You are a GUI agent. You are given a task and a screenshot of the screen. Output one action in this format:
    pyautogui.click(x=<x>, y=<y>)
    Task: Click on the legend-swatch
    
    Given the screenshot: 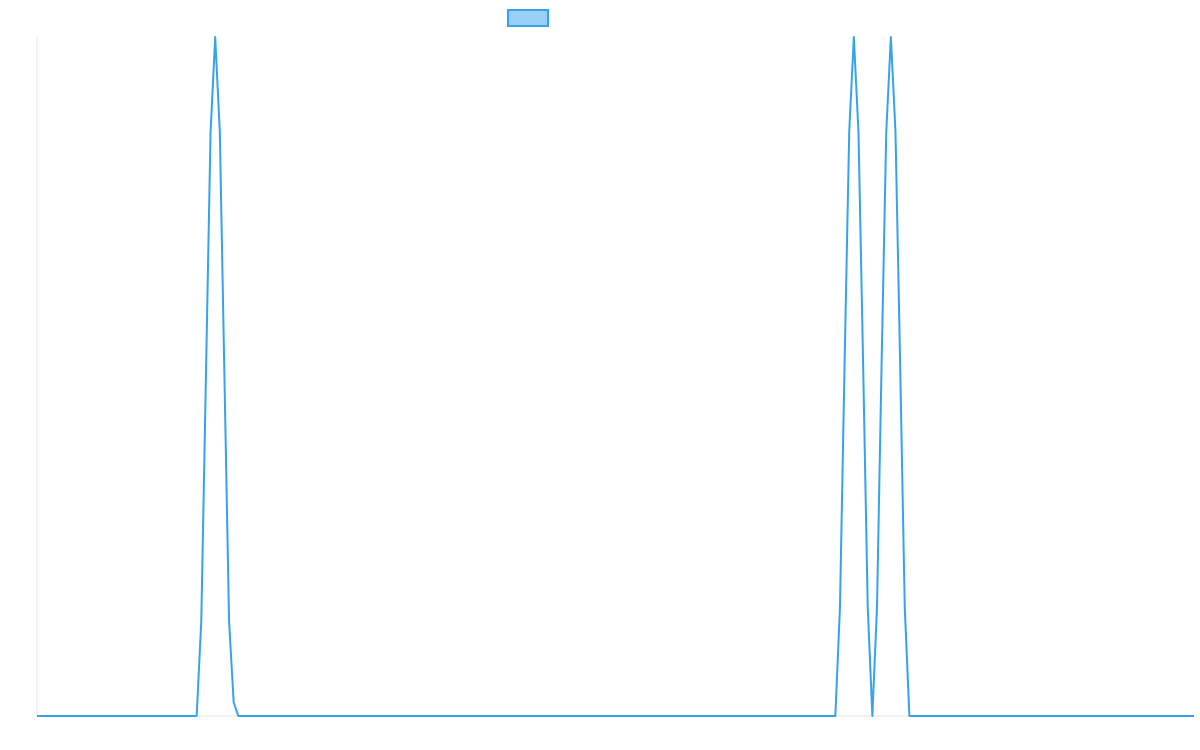 What is the action you would take?
    pyautogui.click(x=528, y=18)
    